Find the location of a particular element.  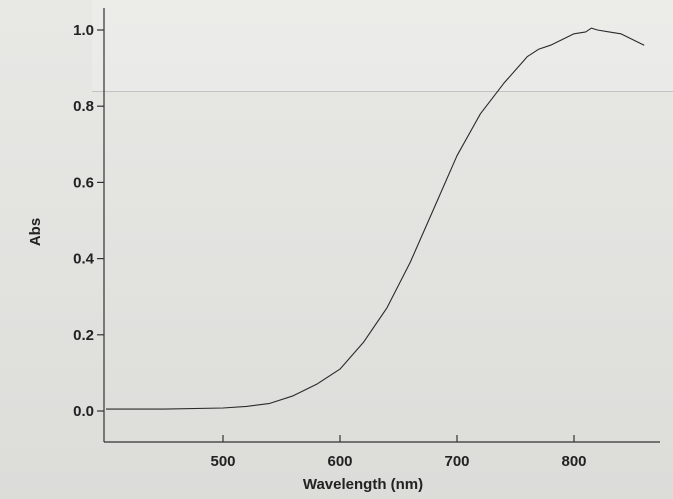

y-tick-label: 1.0 is located at coordinates (83, 30).